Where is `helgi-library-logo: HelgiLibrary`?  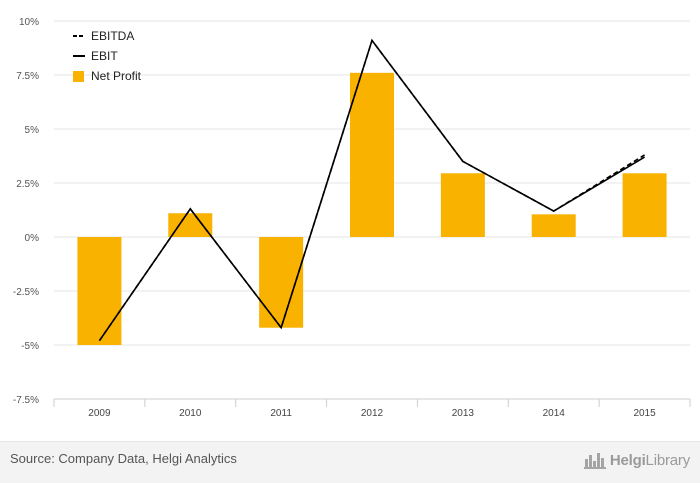
helgi-library-logo: HelgiLibrary is located at coordinates (636, 460).